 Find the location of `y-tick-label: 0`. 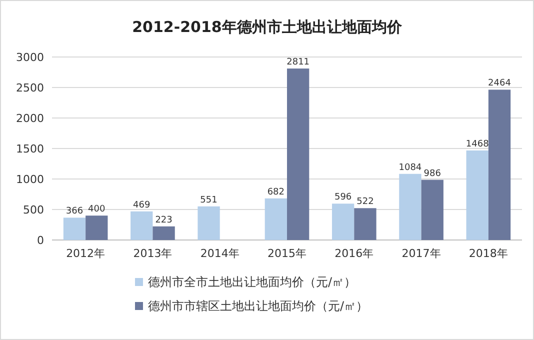

y-tick-label: 0 is located at coordinates (40, 240).